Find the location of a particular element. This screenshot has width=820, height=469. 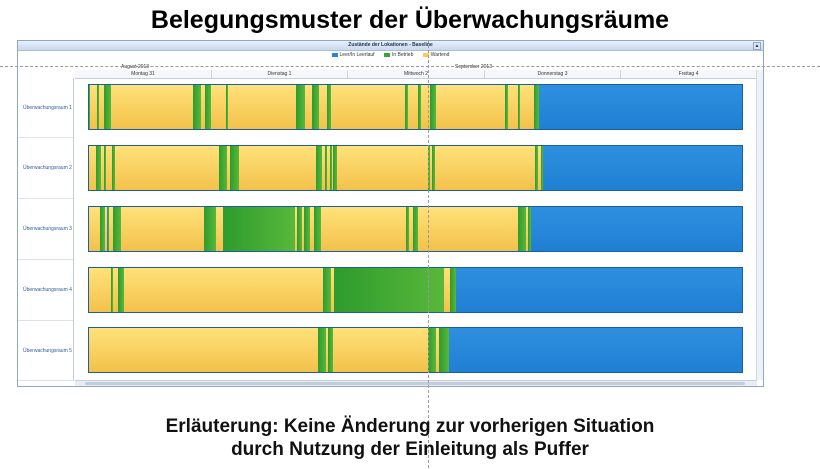

vertical-scrollbar is located at coordinates (759, 225).